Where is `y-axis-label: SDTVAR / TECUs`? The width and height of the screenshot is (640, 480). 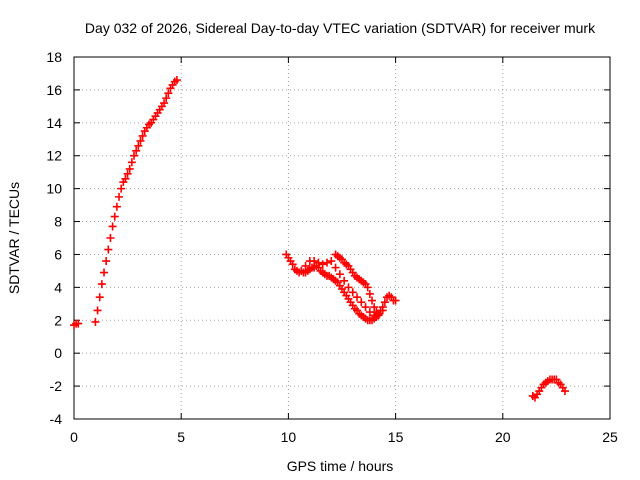 y-axis-label: SDTVAR / TECUs is located at coordinates (14, 238).